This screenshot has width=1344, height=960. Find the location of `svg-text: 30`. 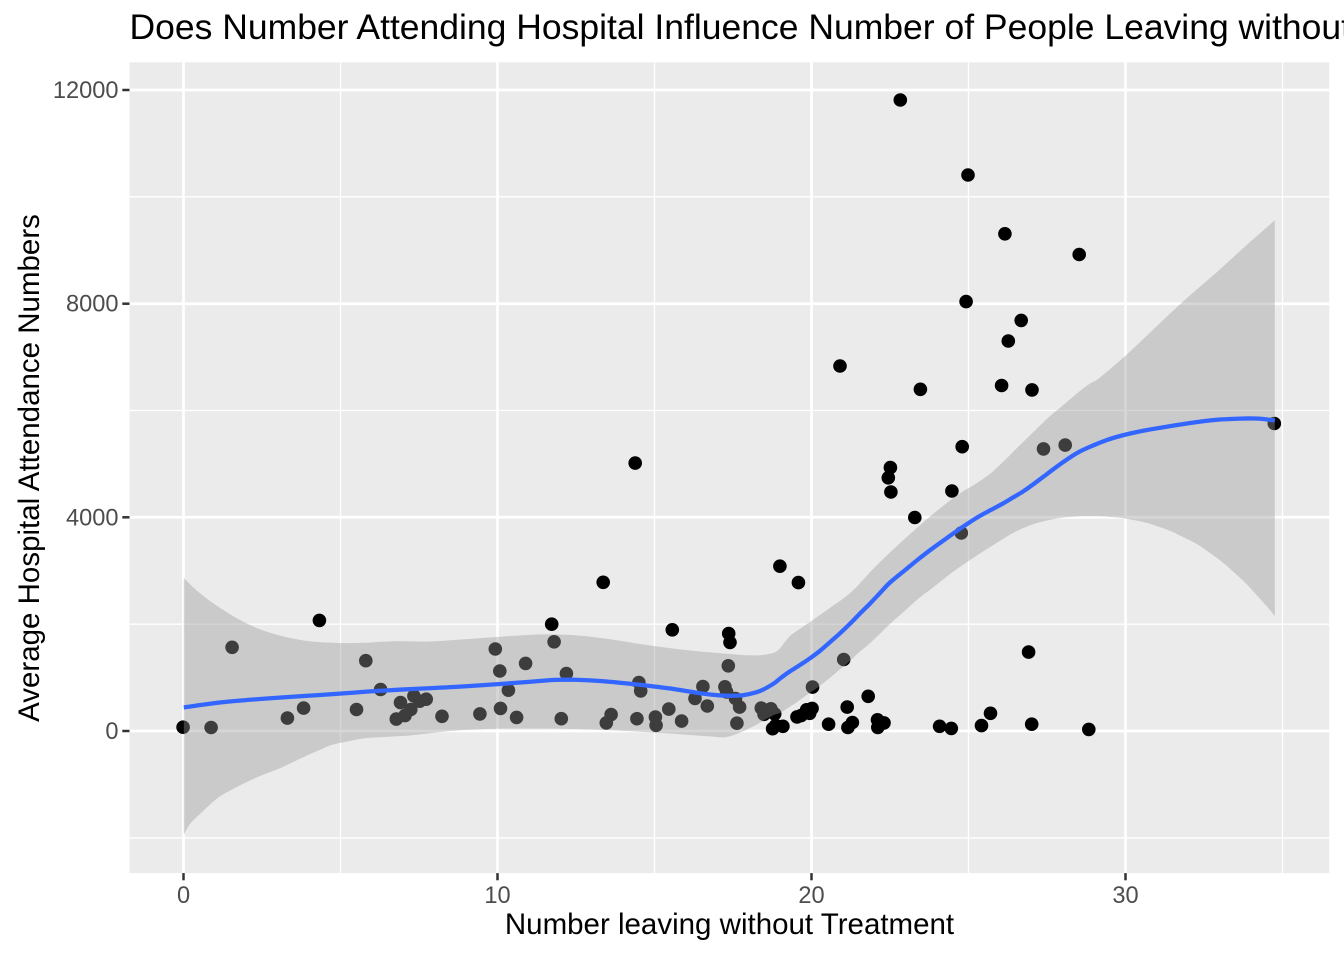

svg-text: 30 is located at coordinates (1125, 896).